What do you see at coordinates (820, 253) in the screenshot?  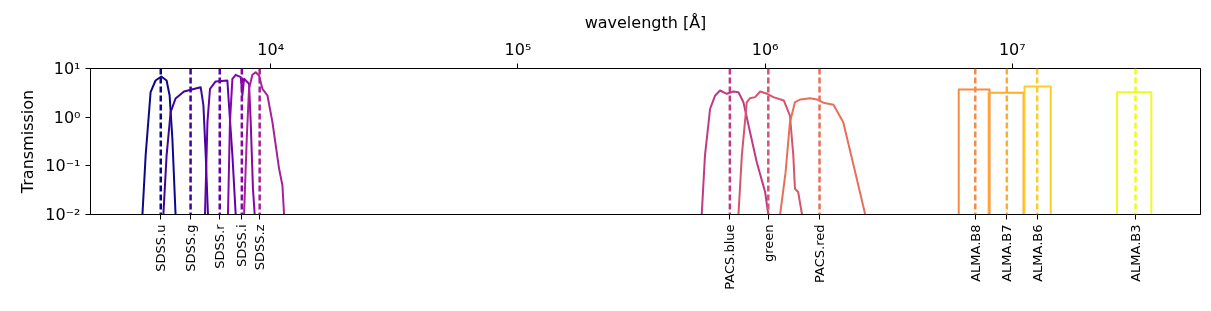 I see `ref-line-label: PACS.red` at bounding box center [820, 253].